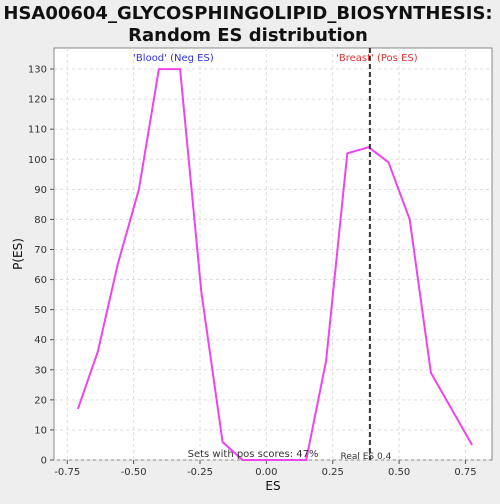 The width and height of the screenshot is (500, 504). What do you see at coordinates (40, 220) in the screenshot?
I see `y-tick-label: 80` at bounding box center [40, 220].